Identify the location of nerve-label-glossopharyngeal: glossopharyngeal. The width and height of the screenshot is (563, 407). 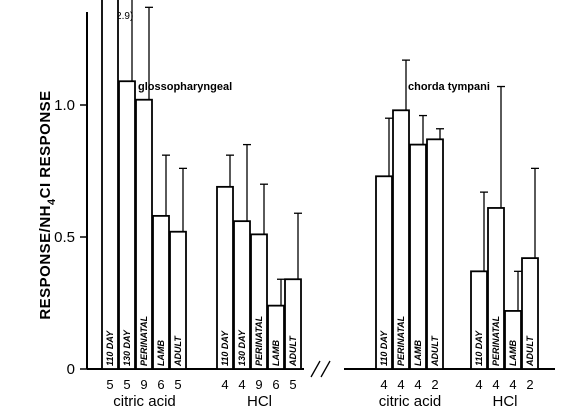
(185, 87).